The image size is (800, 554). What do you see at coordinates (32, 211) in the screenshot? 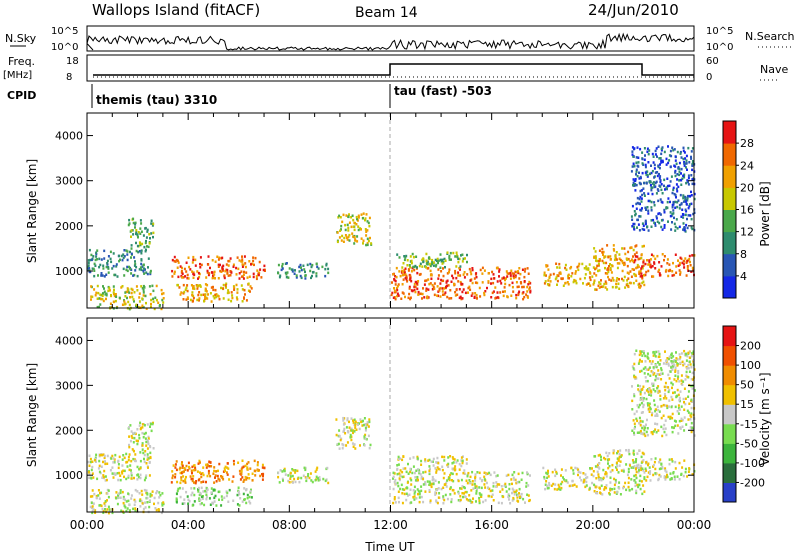
I see `power-ylabel: Slant Range [km]` at bounding box center [32, 211].